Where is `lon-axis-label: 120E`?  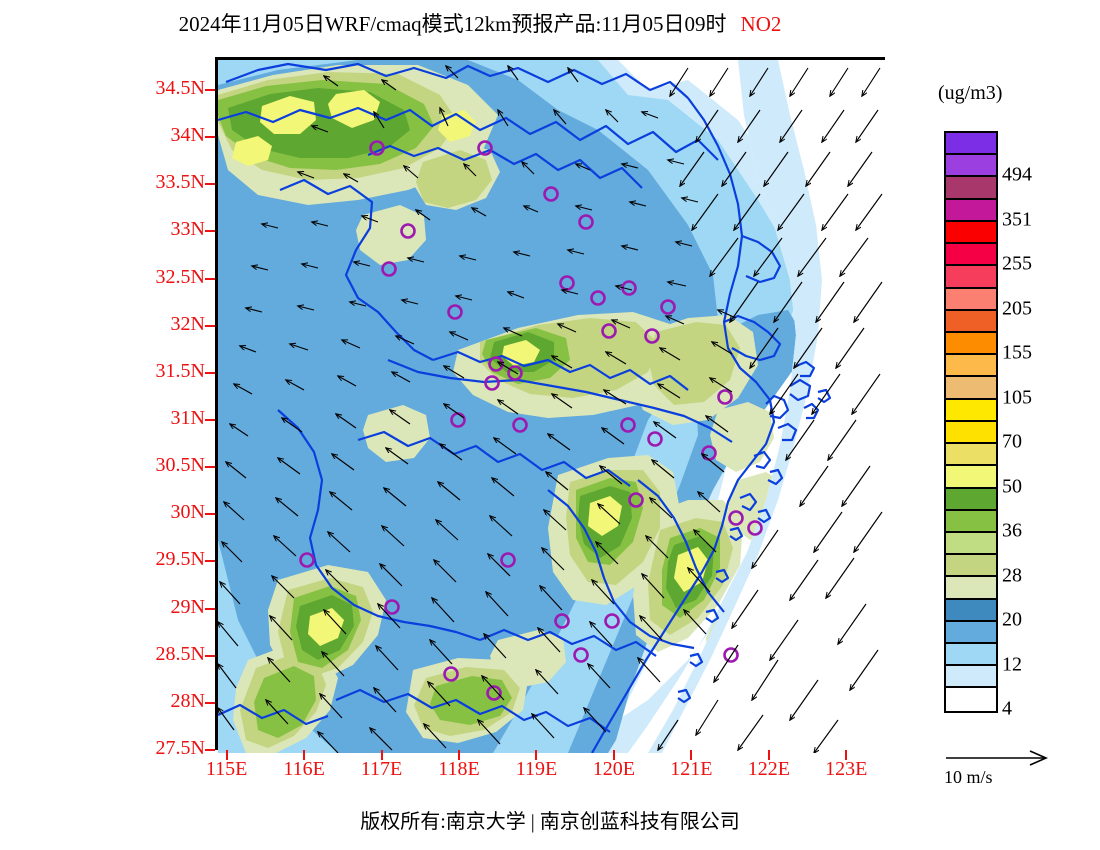 lon-axis-label: 120E is located at coordinates (613, 769).